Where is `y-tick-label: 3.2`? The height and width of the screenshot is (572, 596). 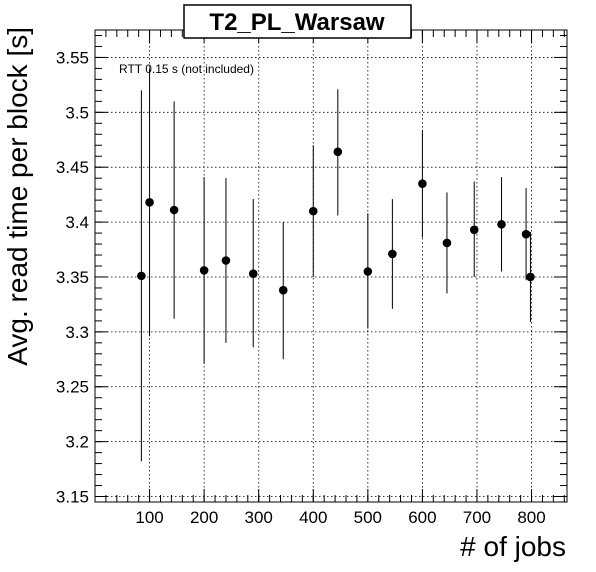 y-tick-label: 3.2 is located at coordinates (77, 442).